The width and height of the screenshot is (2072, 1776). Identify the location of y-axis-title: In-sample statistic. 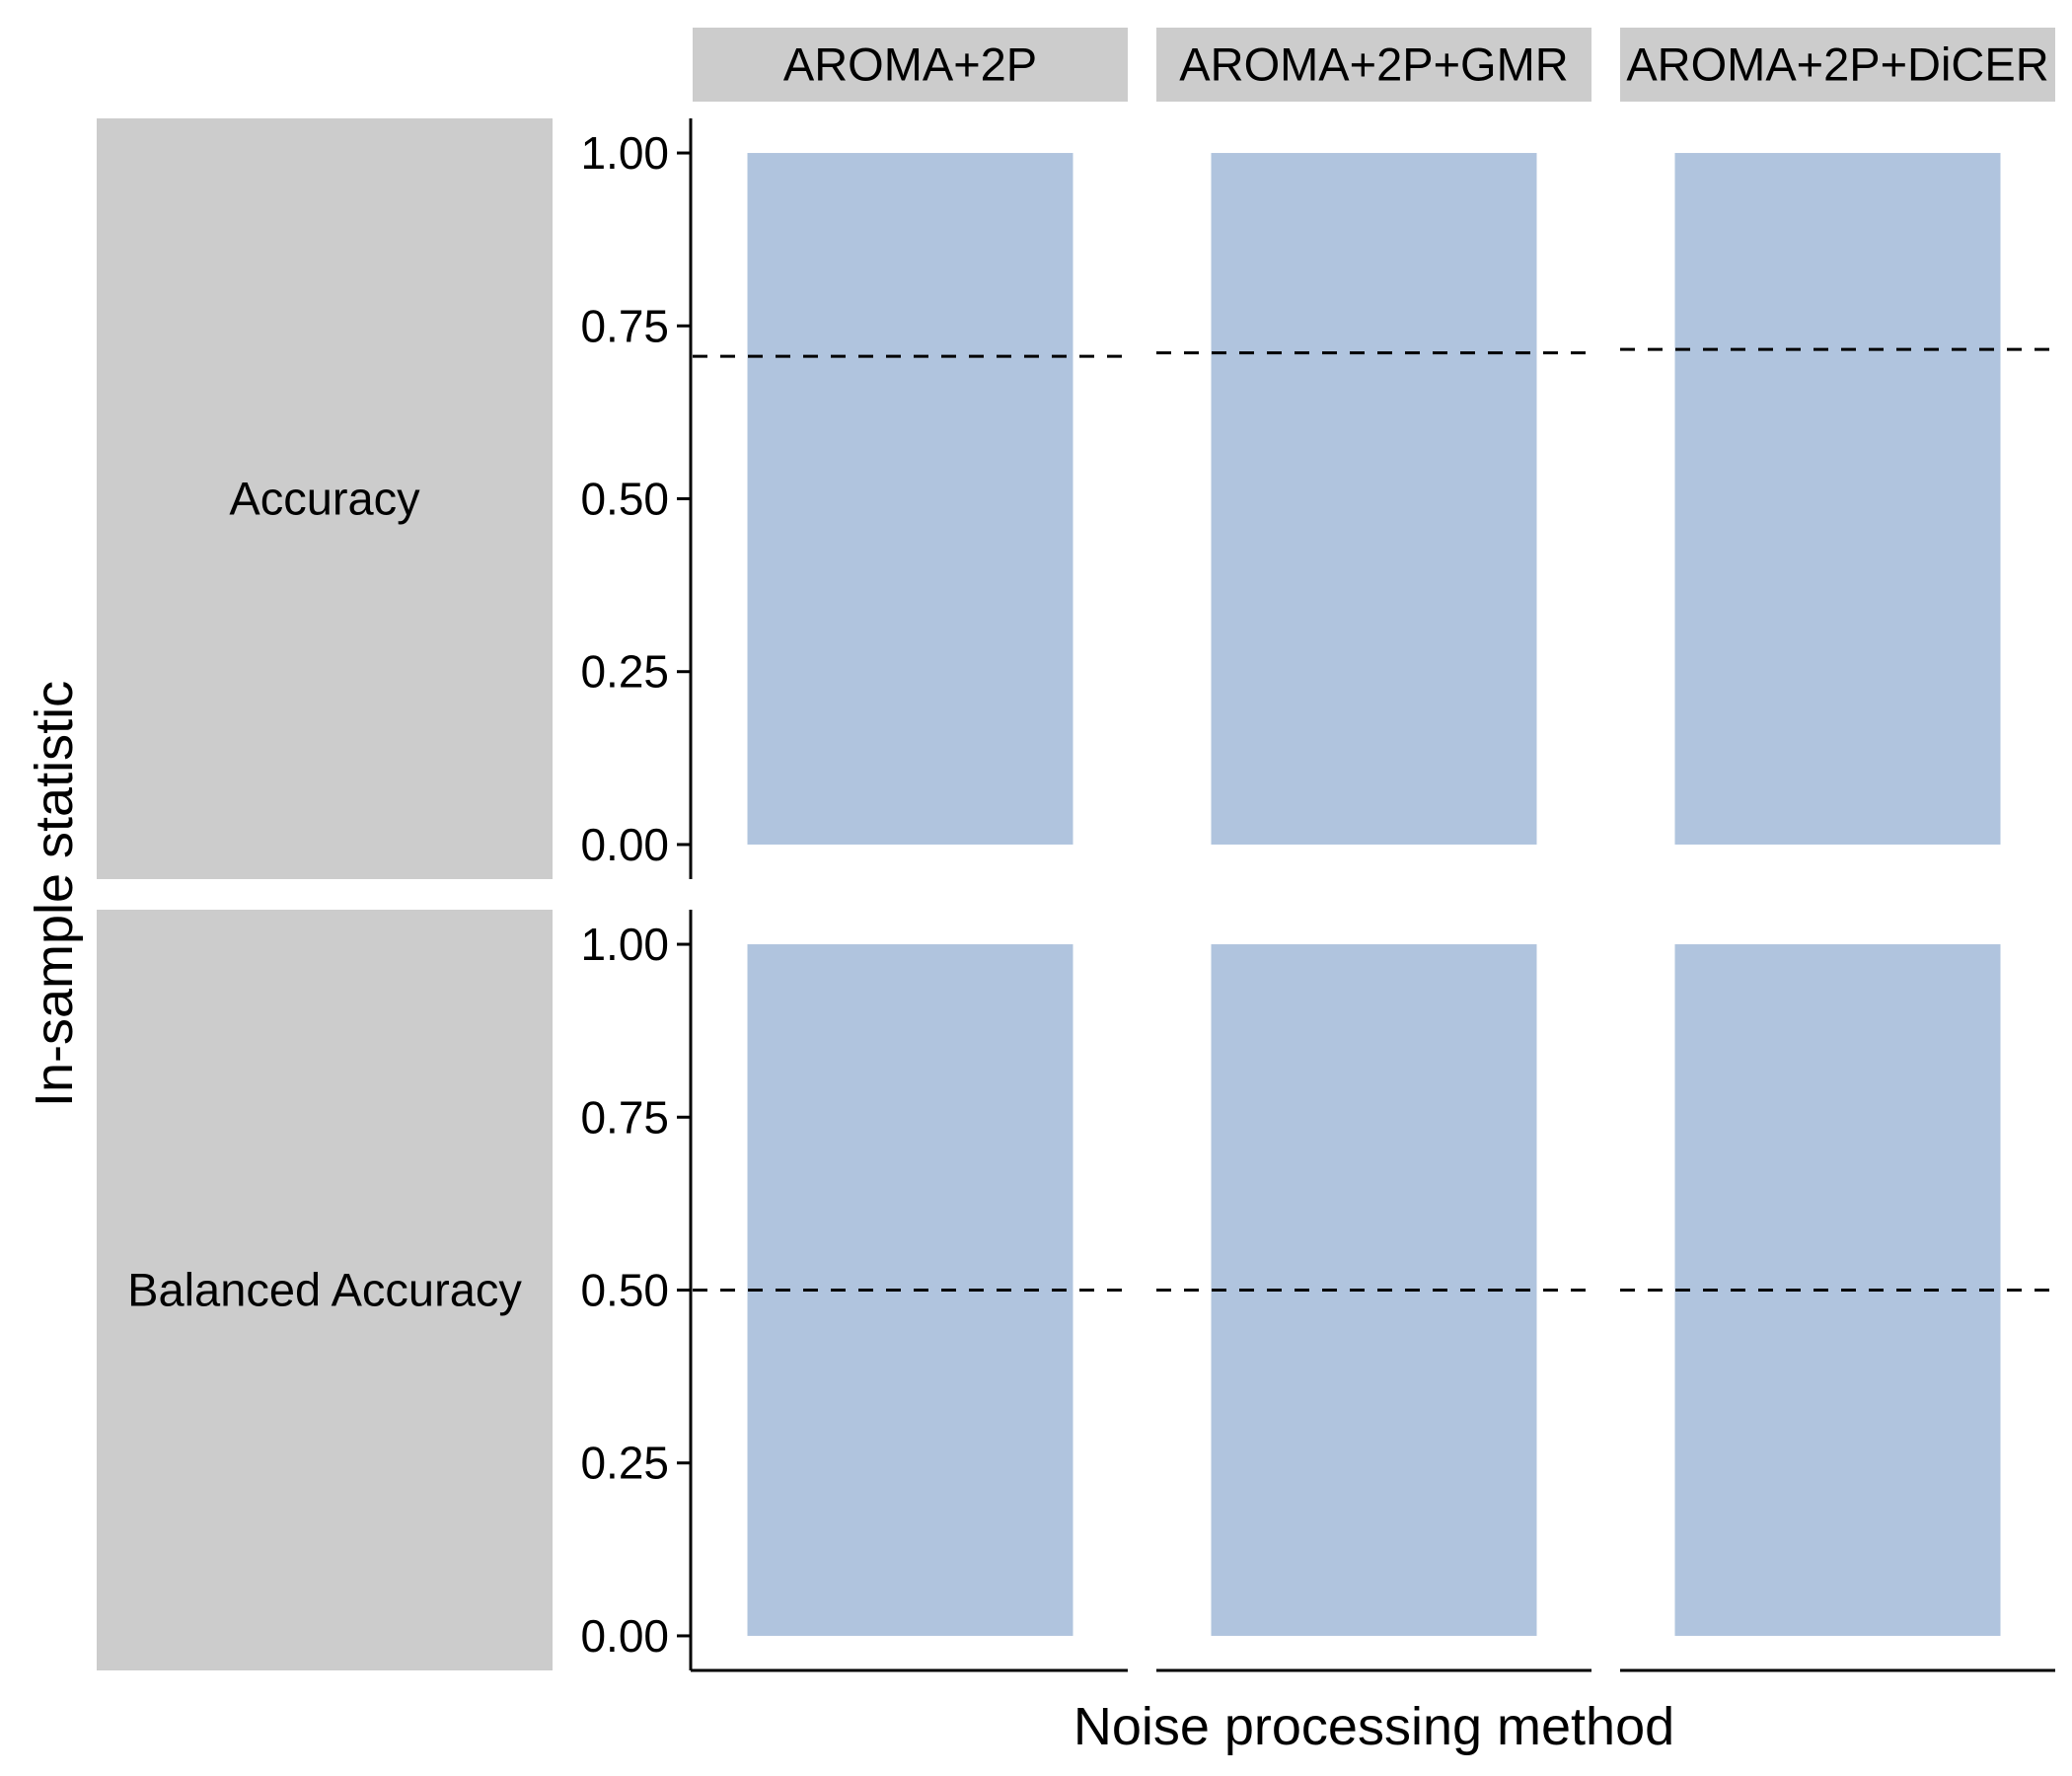
(55, 894).